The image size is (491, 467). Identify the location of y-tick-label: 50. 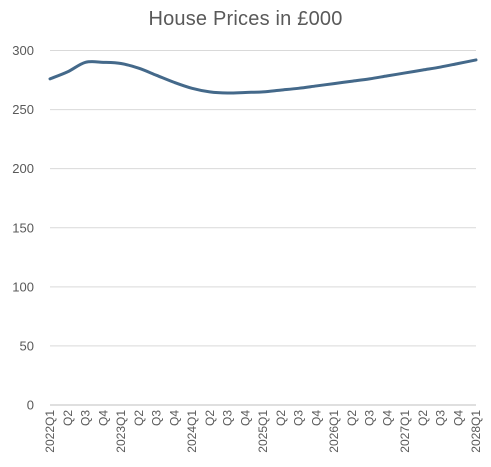
(27, 345).